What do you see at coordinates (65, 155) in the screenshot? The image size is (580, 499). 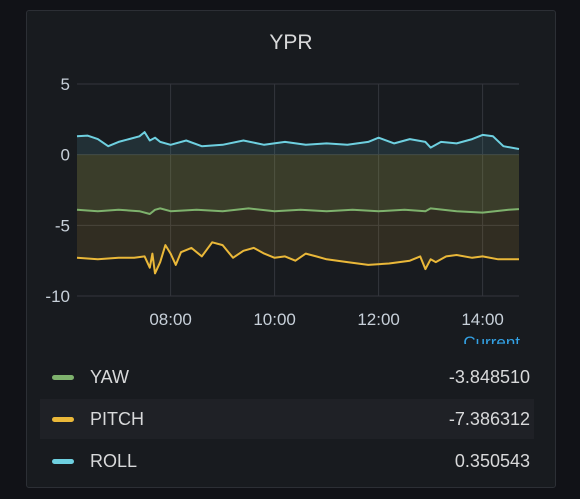 I see `y-tick-label: 0` at bounding box center [65, 155].